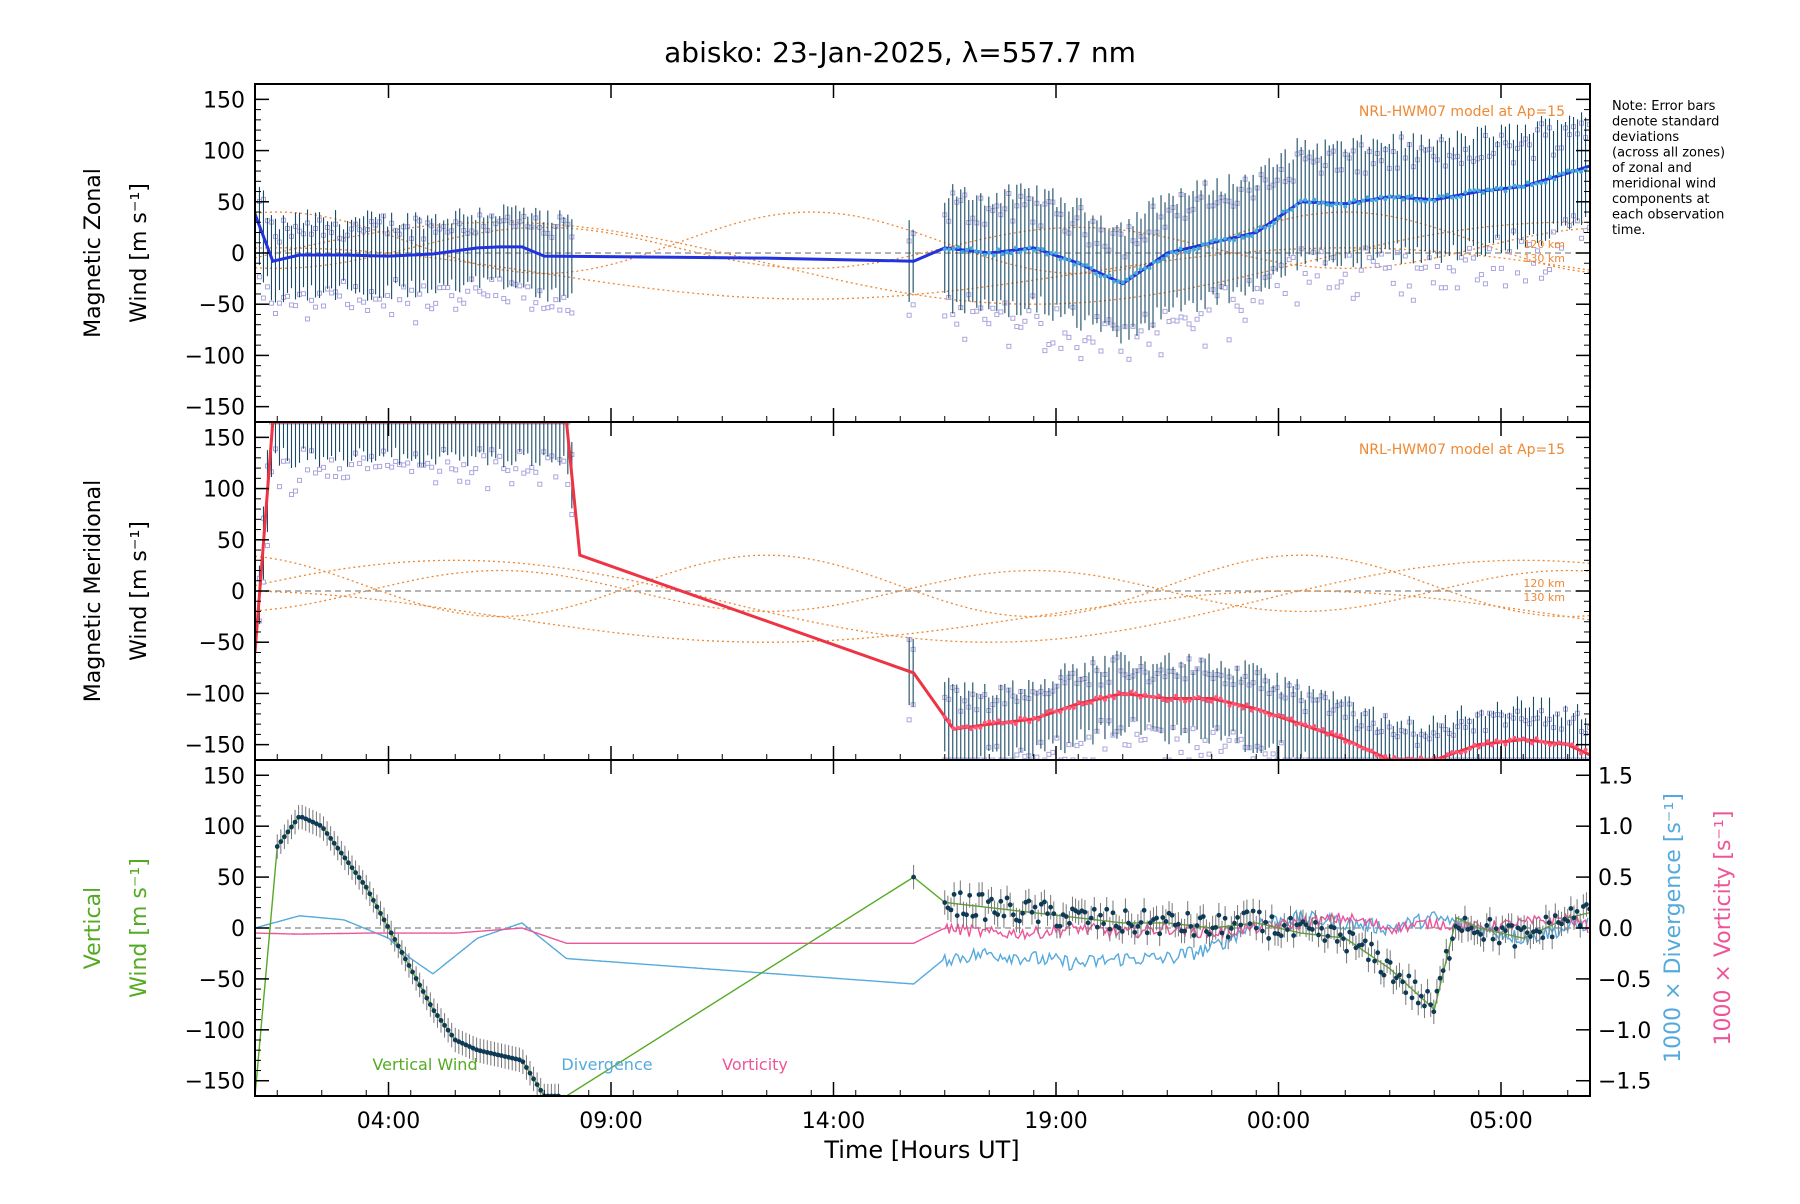 This screenshot has width=1800, height=1204. What do you see at coordinates (922, 273) in the screenshot?
I see `model-curve` at bounding box center [922, 273].